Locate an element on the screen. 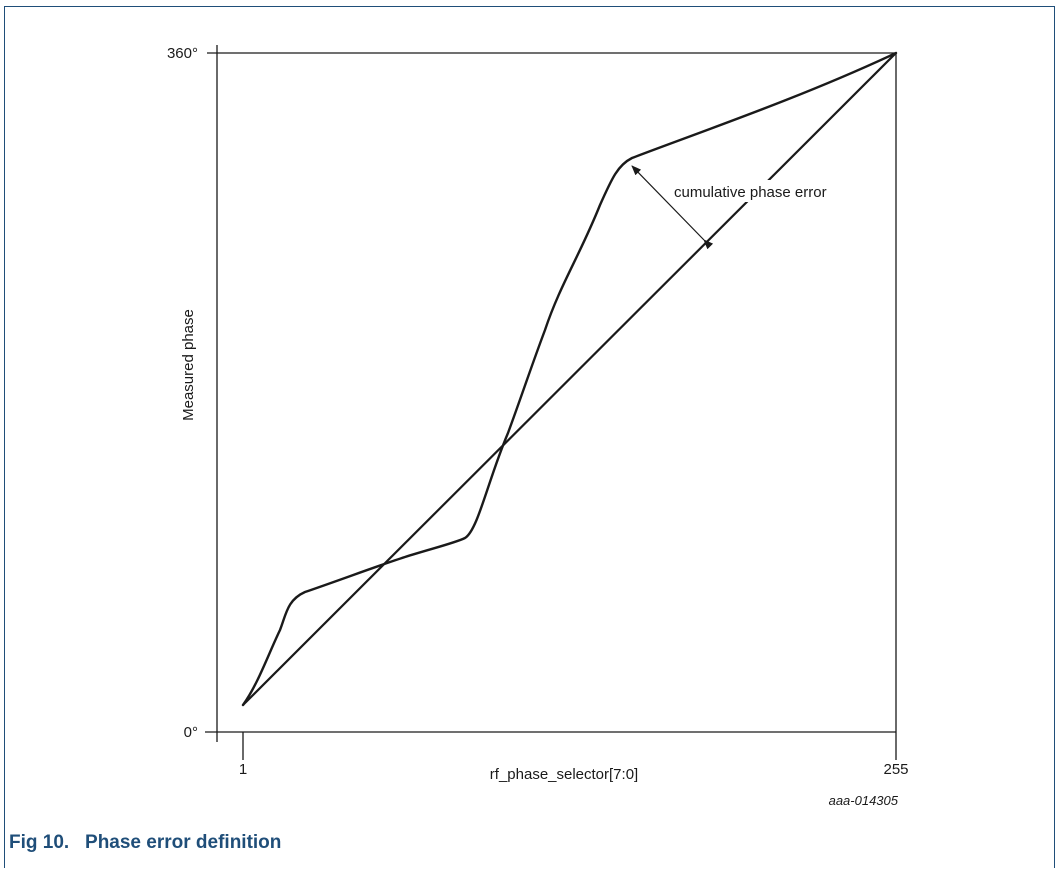 Image resolution: width=1064 pixels, height=871 pixels. x-tick-right-label: 255 is located at coordinates (895, 769).